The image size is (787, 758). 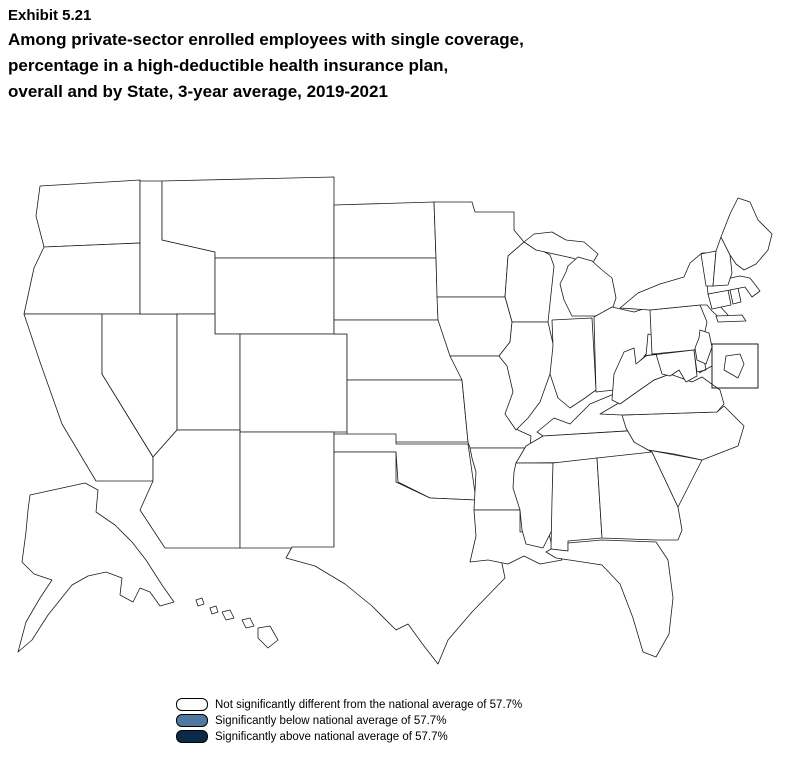 What do you see at coordinates (675, 478) in the screenshot?
I see `state-SC` at bounding box center [675, 478].